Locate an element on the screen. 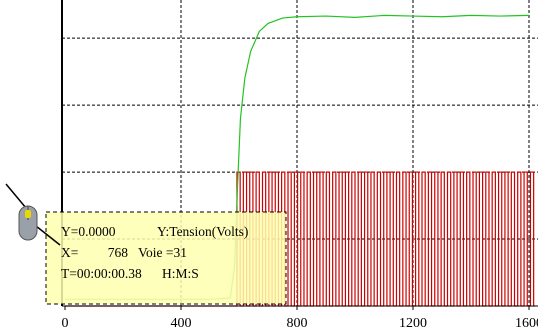  x-tick-label: 0 is located at coordinates (65, 323).